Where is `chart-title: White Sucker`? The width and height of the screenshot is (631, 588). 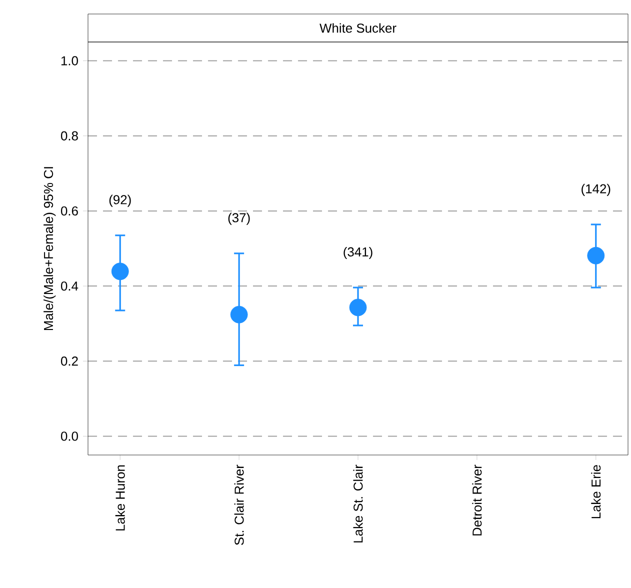
chart-title: White Sucker is located at coordinates (358, 28).